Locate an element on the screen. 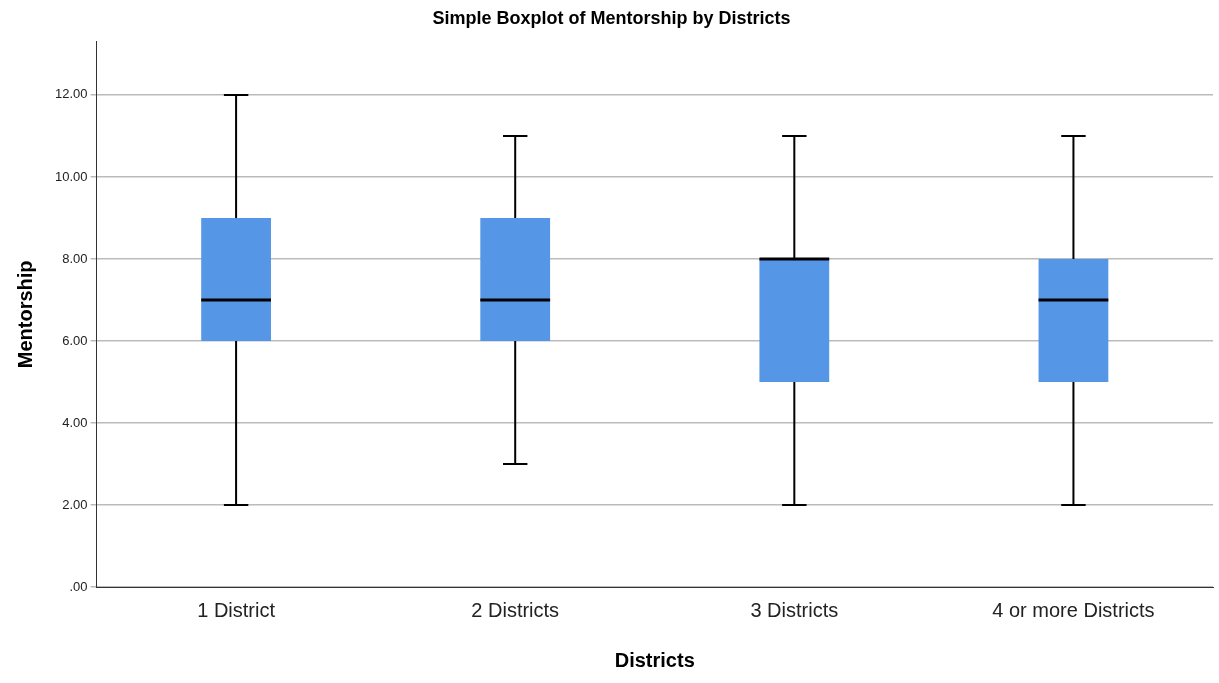 The height and width of the screenshot is (683, 1219). y-tick-label: .00 is located at coordinates (78, 586).